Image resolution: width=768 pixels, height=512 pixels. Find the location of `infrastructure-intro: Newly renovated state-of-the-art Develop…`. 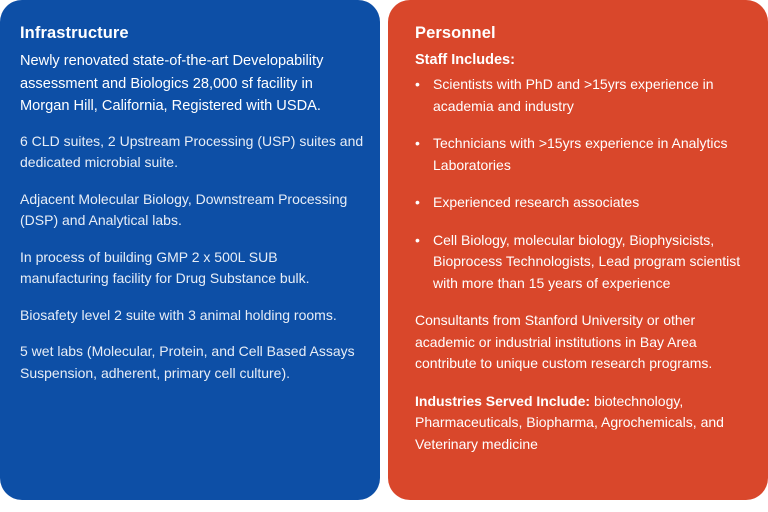

infrastructure-intro: Newly renovated state-of-the-art Develop… is located at coordinates (172, 83).